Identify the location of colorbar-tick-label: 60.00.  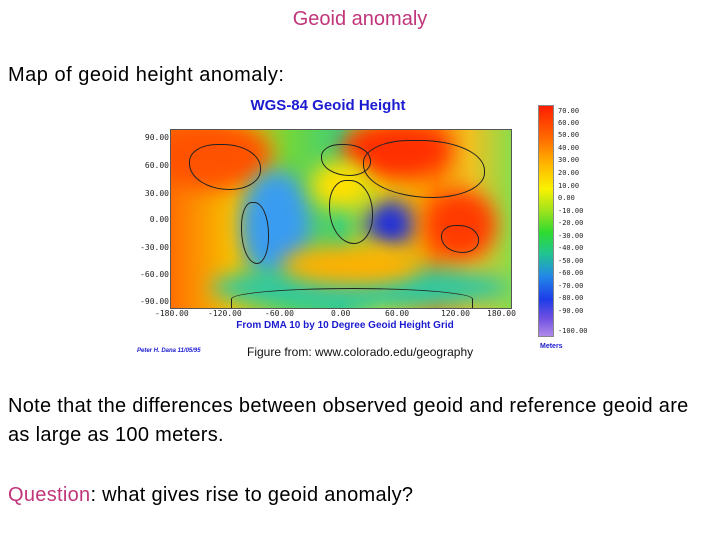
(569, 123).